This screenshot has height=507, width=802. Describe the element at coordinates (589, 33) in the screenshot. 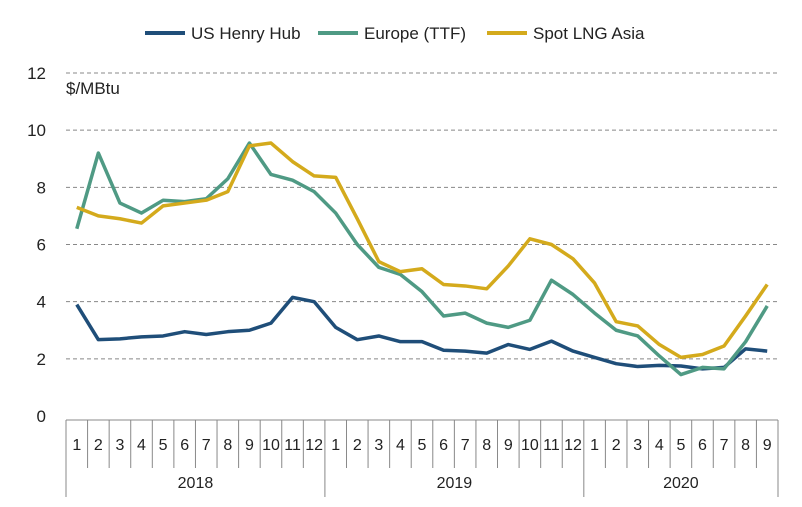

I see `legend-label: Spot LNG Asia` at that location.